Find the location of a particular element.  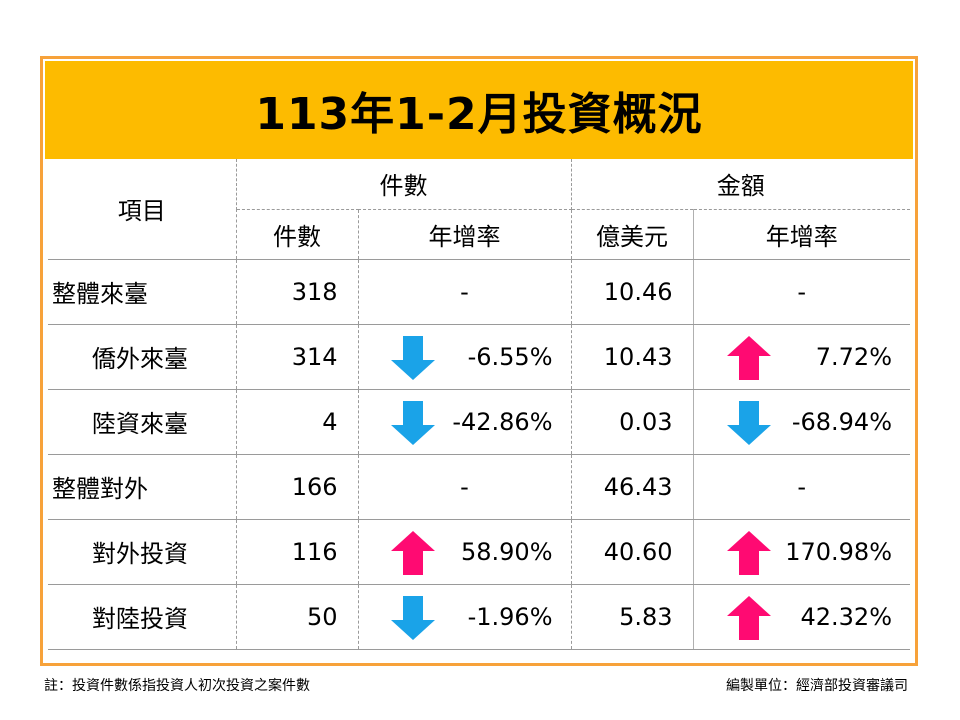

row-amount-rate: -68.94% is located at coordinates (801, 422).